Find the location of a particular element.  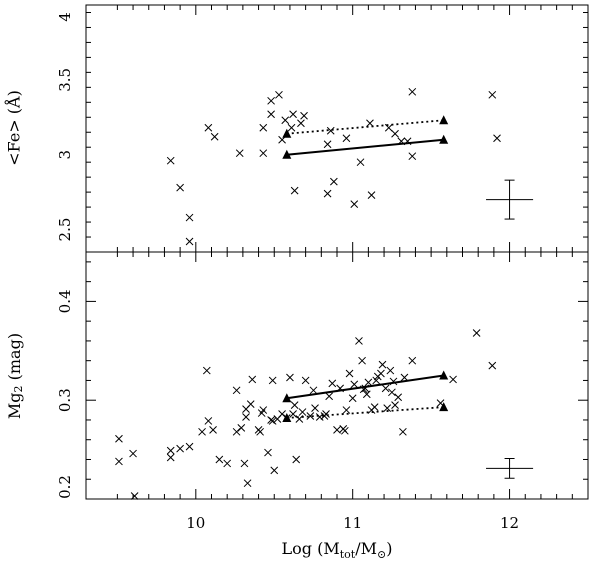

x-label-mid: /M is located at coordinates (366, 548).